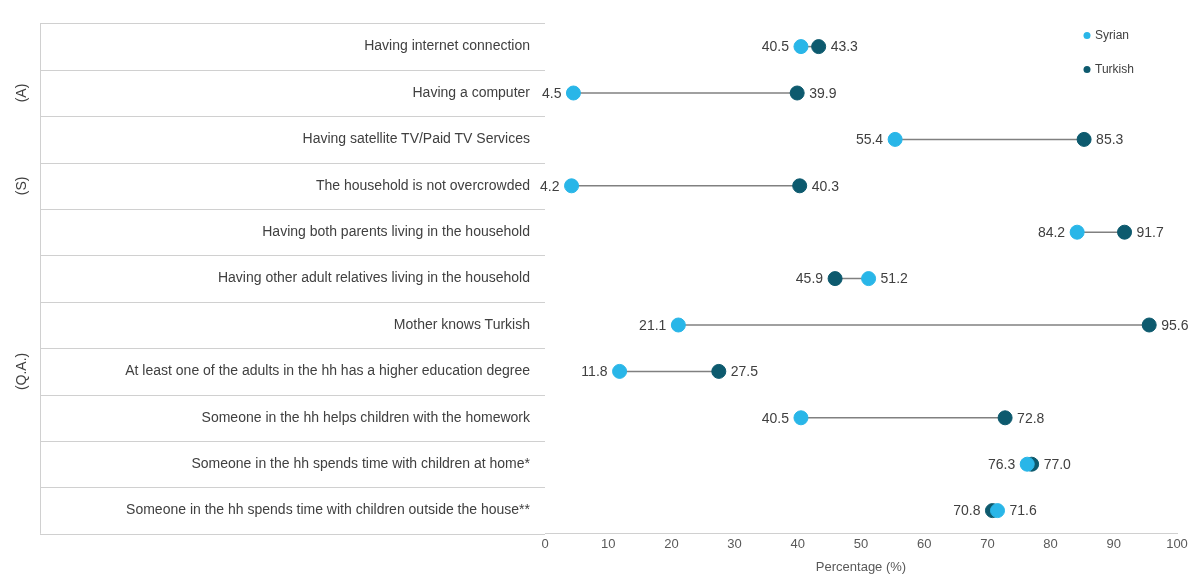 The height and width of the screenshot is (579, 1197). I want to click on data-label: 76.3, so click(1001, 464).